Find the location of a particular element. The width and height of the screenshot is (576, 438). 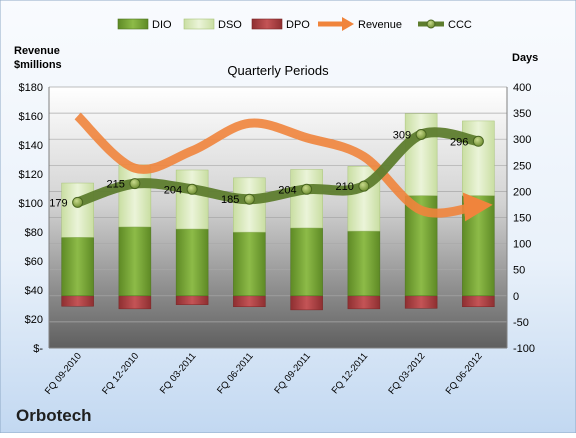

left-tick-label-1: $20 is located at coordinates (34, 320).